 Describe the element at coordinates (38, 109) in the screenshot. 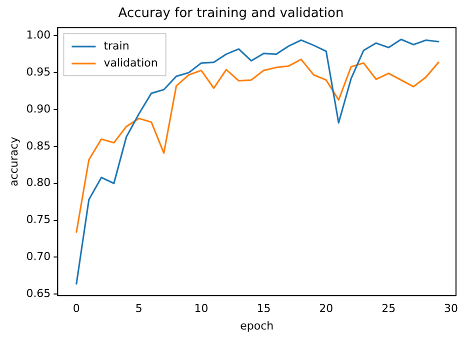

I see `y-tick-label: 0.90` at that location.